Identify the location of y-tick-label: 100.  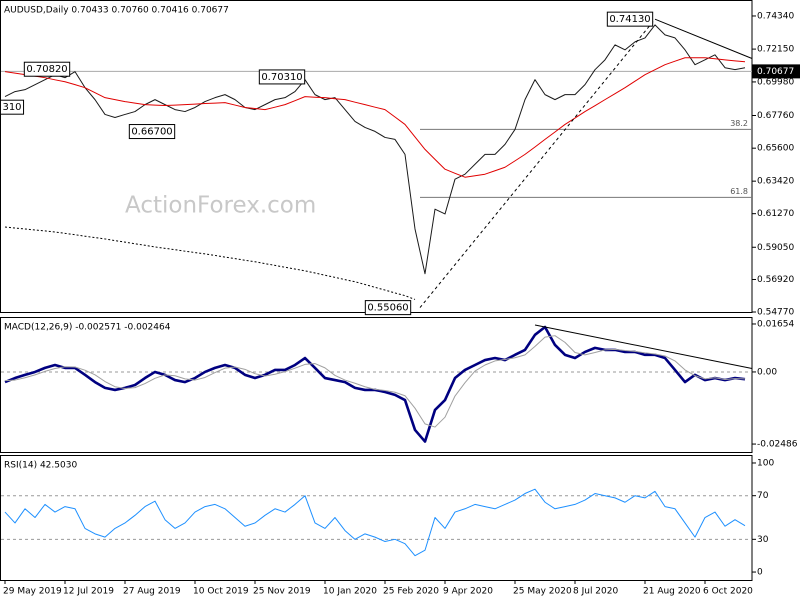
(765, 463).